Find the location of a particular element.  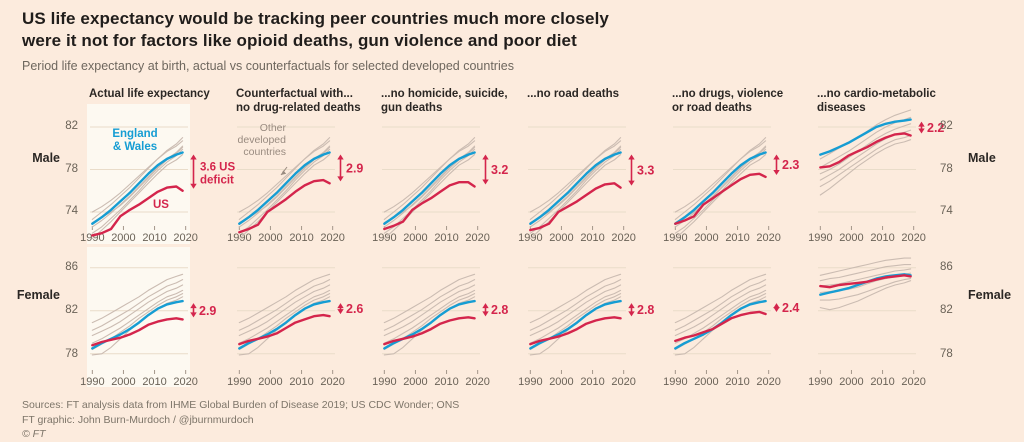

other-countries-label: developed is located at coordinates (262, 140).